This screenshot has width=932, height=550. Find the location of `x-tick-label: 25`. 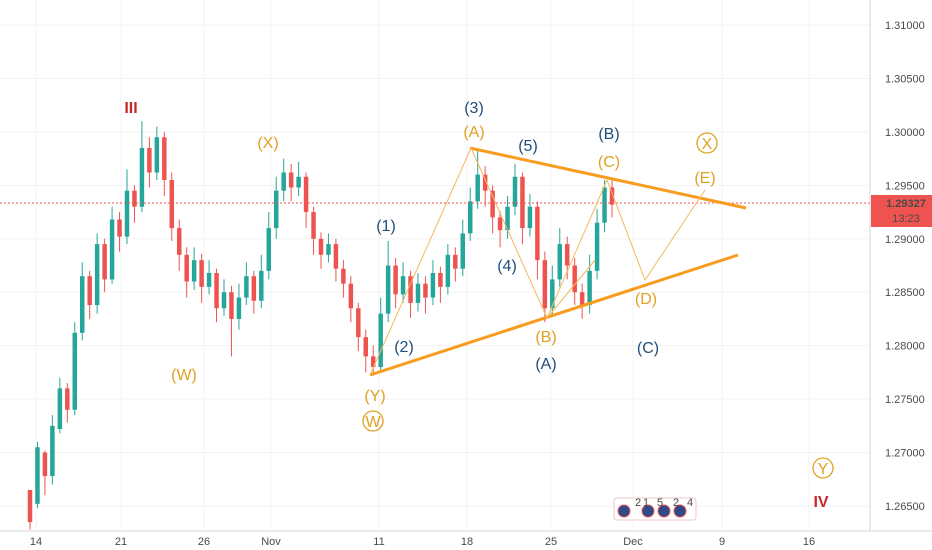

x-tick-label: 25 is located at coordinates (551, 542).